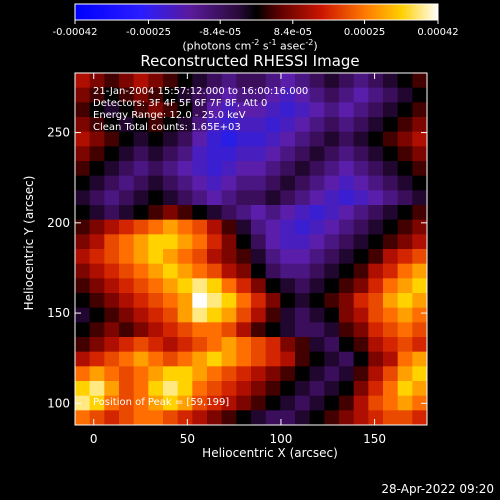  Describe the element at coordinates (148, 32) in the screenshot. I see `colorbar-tick-label: -0.00025` at that location.